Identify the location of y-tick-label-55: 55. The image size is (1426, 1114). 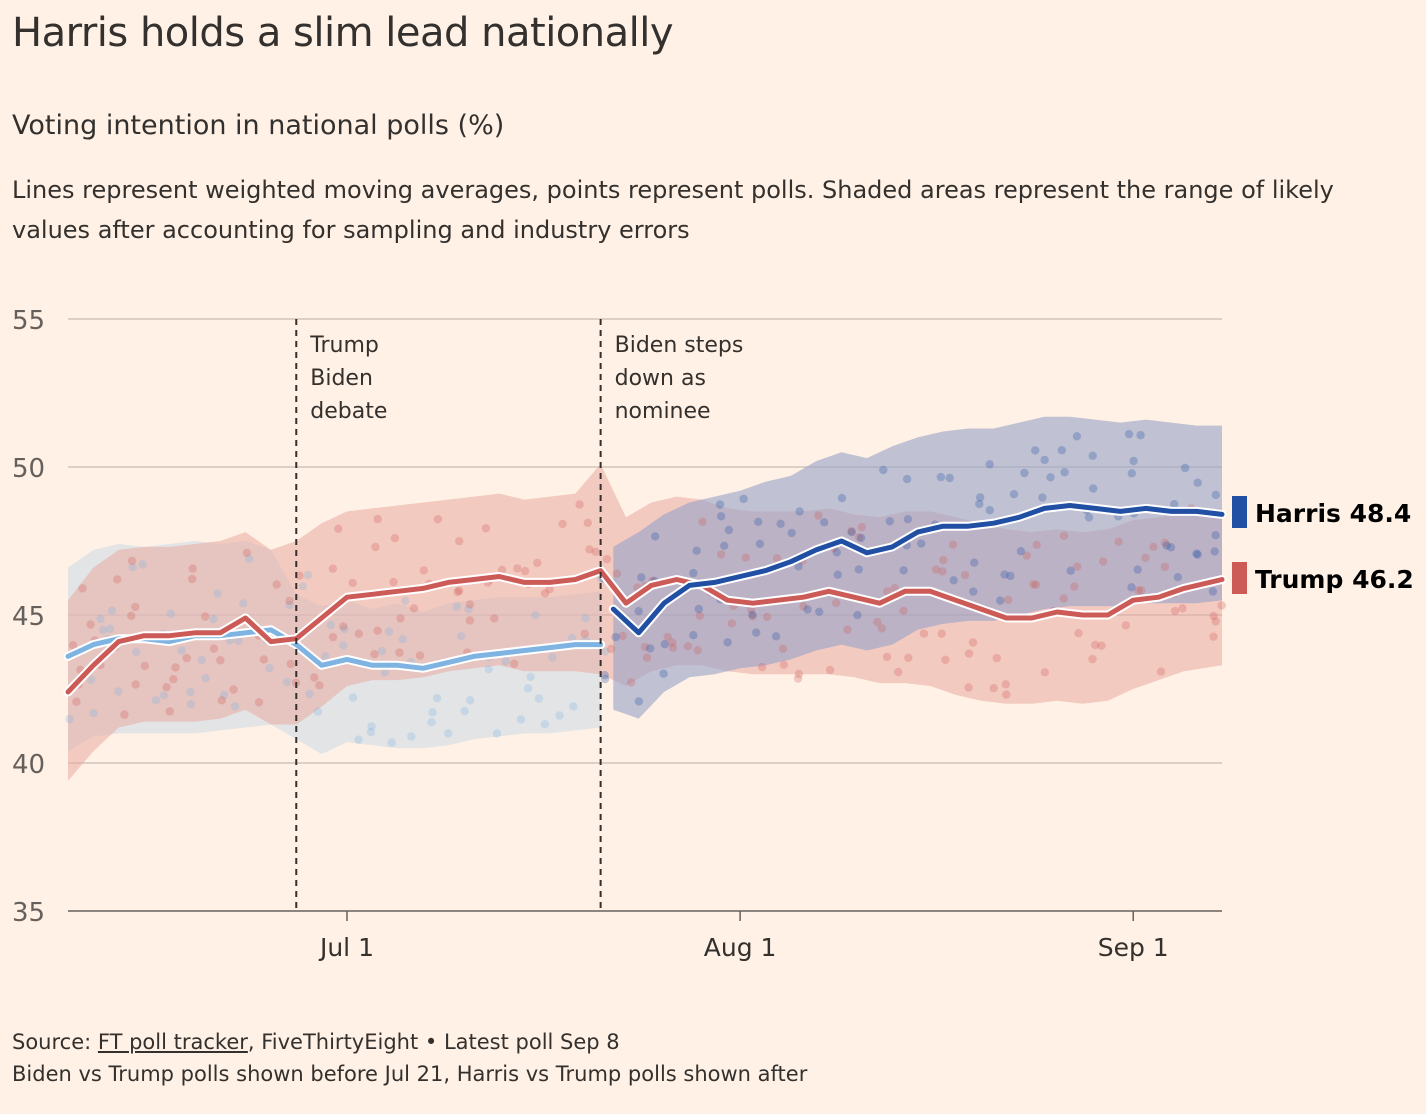
(28, 321).